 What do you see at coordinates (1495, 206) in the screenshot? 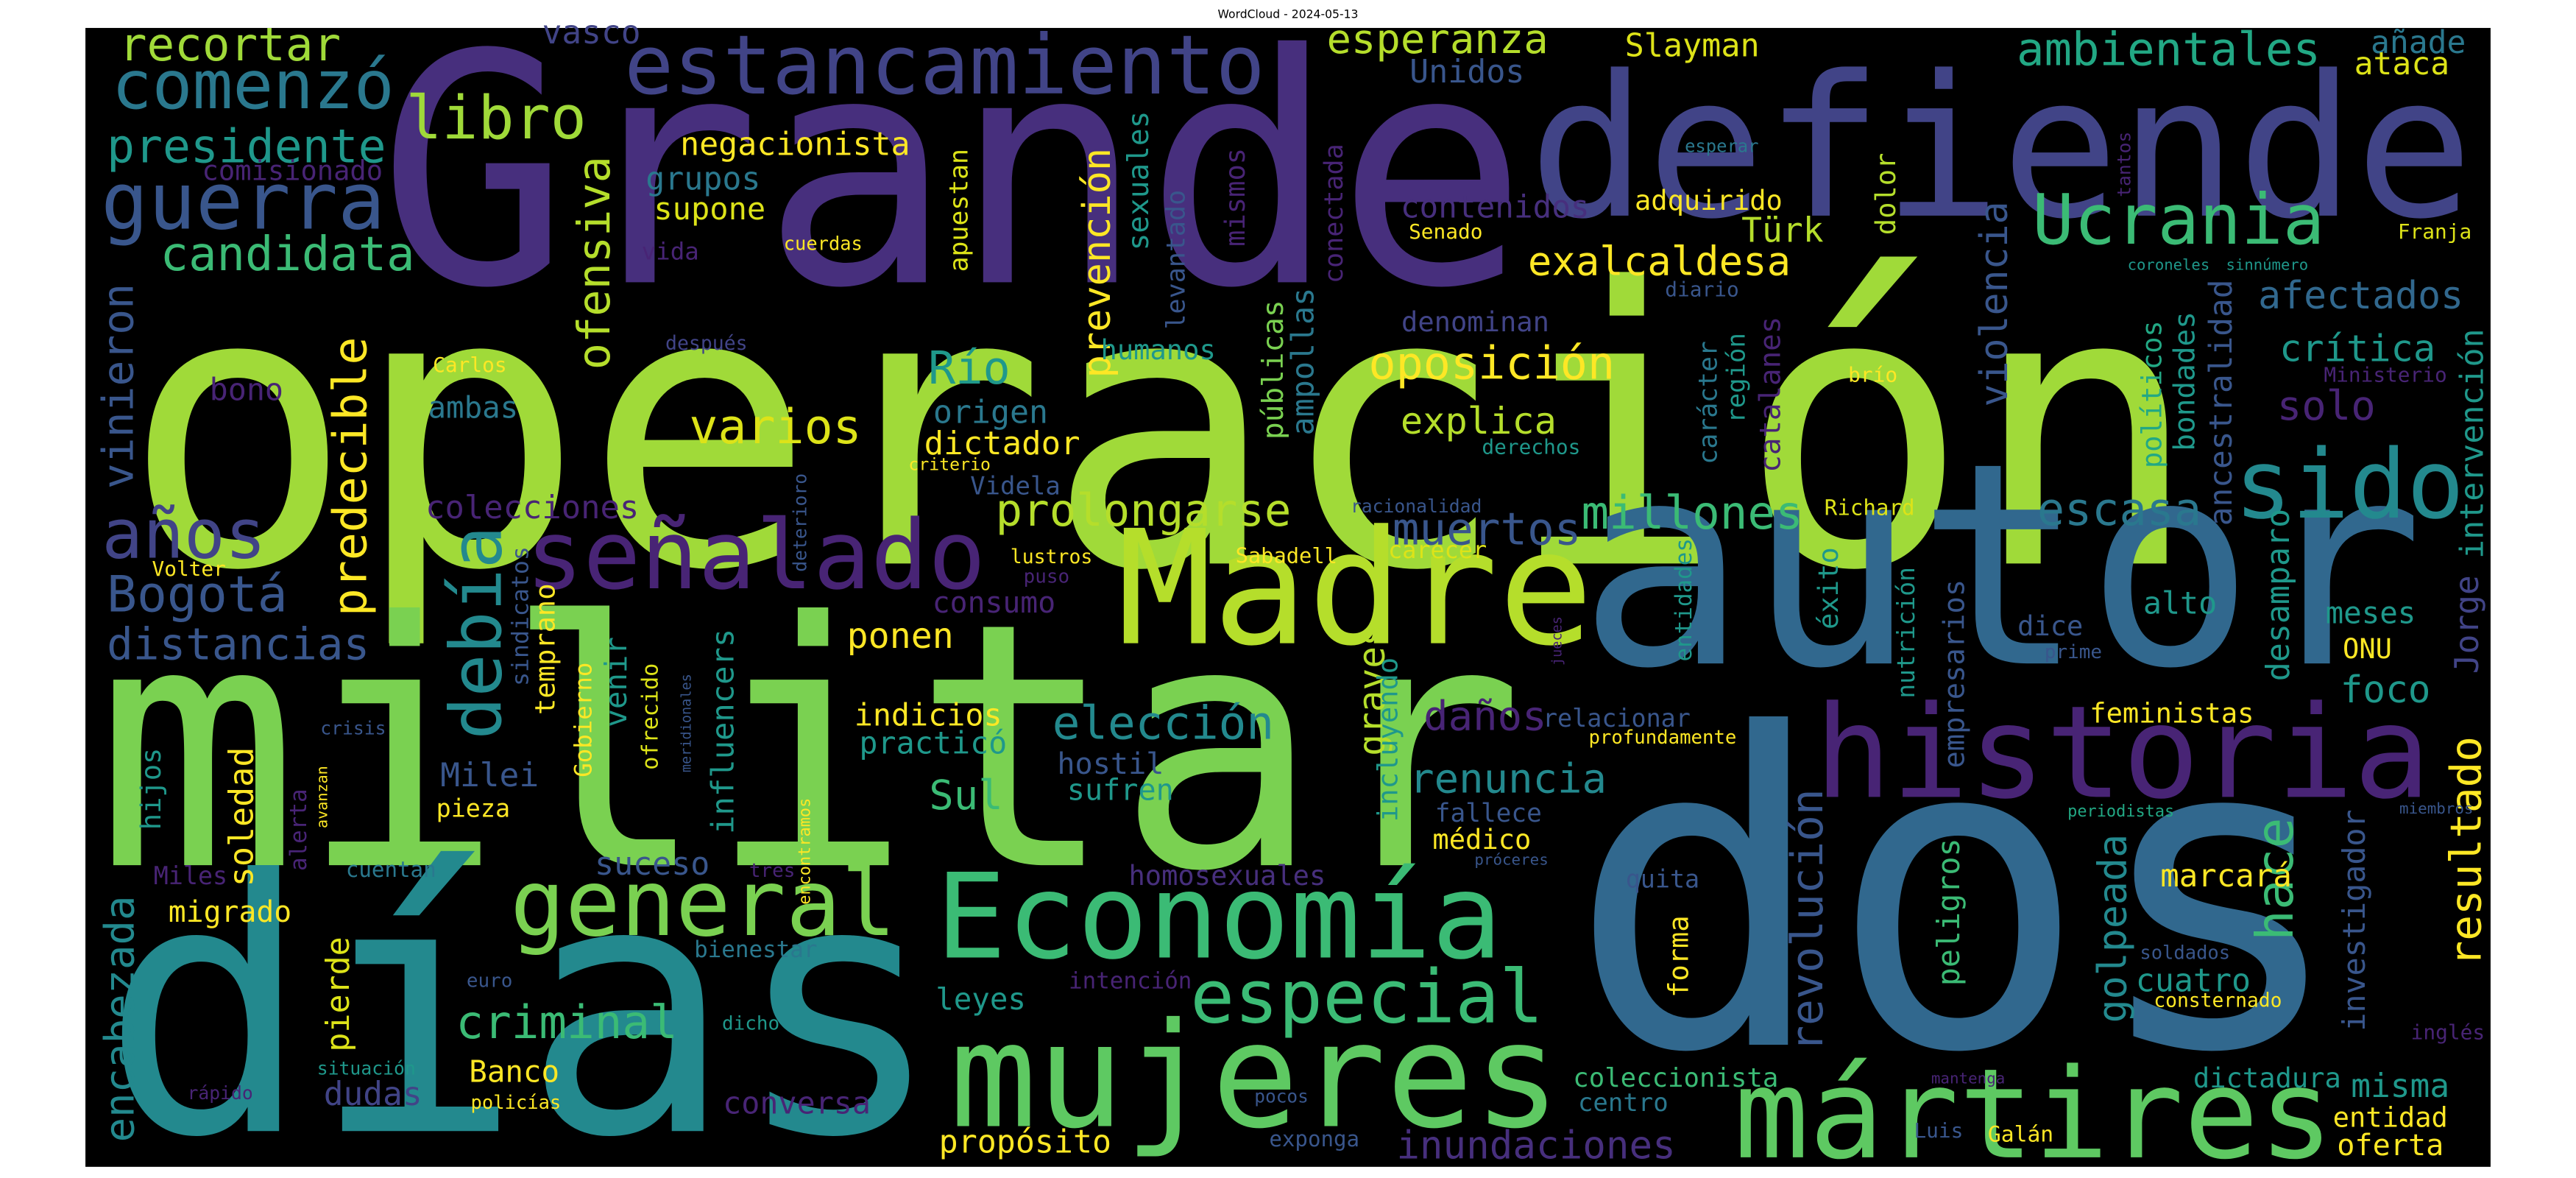
I see `word: contenidos` at bounding box center [1495, 206].